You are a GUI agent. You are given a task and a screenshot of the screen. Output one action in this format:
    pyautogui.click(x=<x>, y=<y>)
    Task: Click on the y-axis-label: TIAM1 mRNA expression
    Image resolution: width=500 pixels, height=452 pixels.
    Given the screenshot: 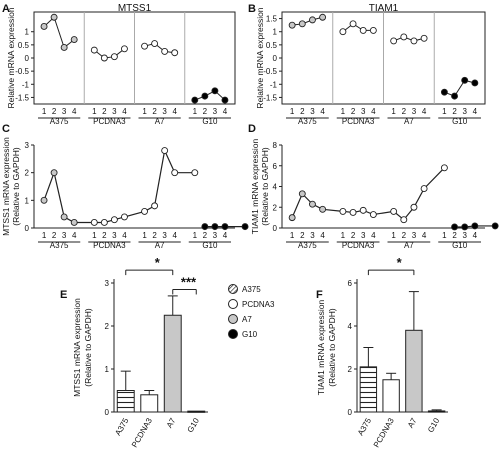 What is the action you would take?
    pyautogui.click(x=321, y=348)
    